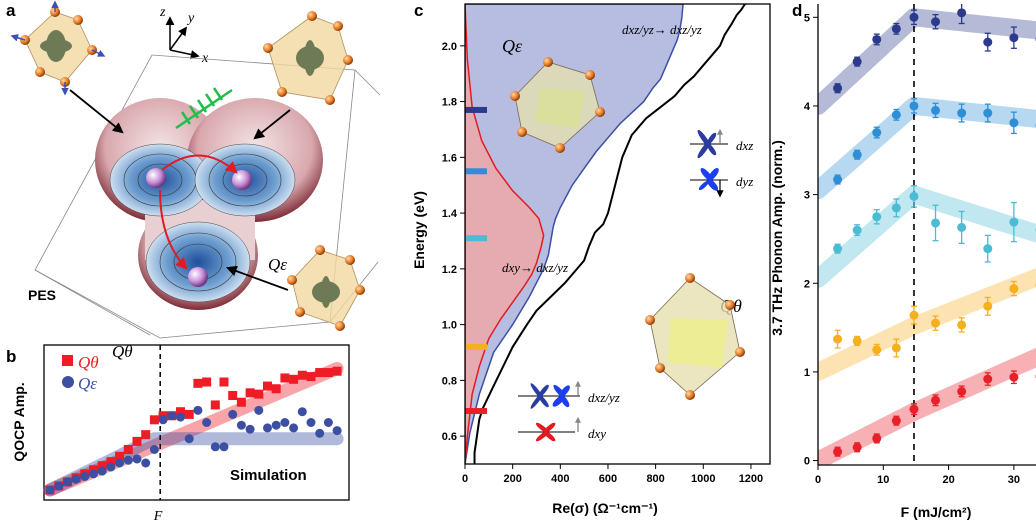  I want to click on panel-c-xlabel: Re(σ) (Ω⁻¹cm⁻¹), so click(605, 508).